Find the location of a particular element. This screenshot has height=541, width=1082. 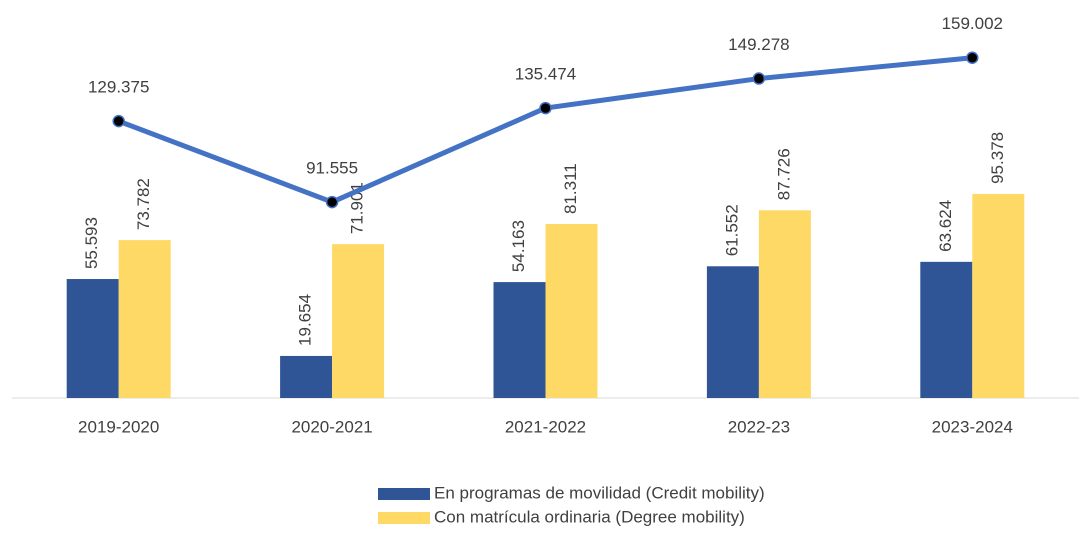

data-label: 55.593 is located at coordinates (91, 243).